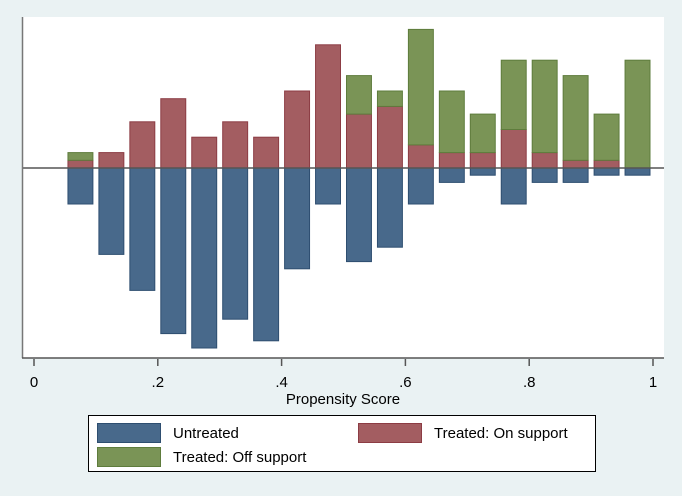 The image size is (682, 496). I want to click on legend-swatch-on-support, so click(390, 433).